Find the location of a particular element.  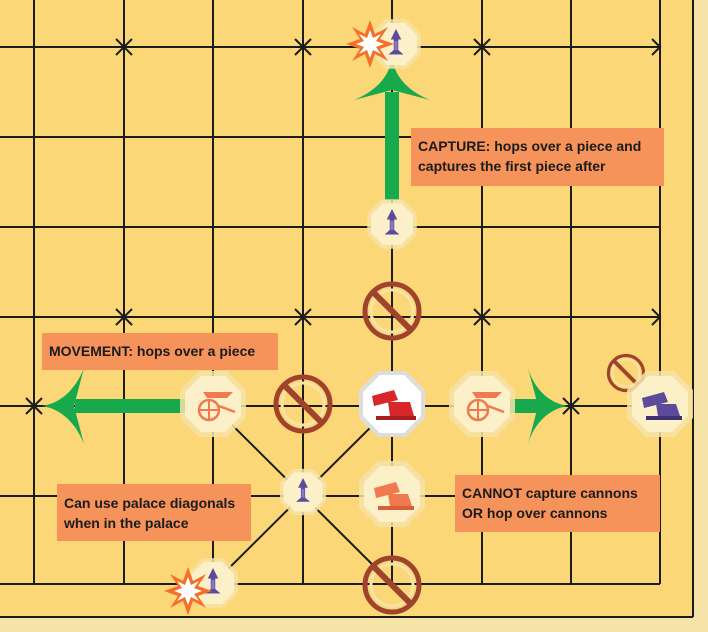

cannon-piece-active is located at coordinates (392, 404).